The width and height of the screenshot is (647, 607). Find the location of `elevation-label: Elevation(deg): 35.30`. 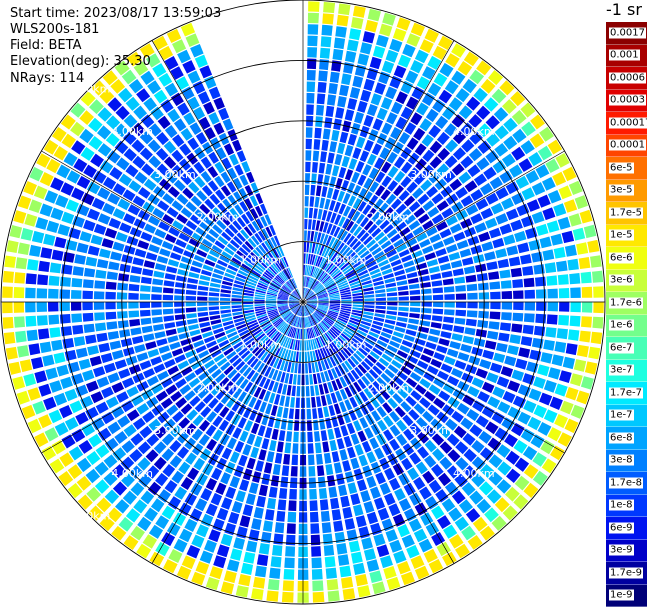

elevation-label: Elevation(deg): 35.30 is located at coordinates (80, 61).